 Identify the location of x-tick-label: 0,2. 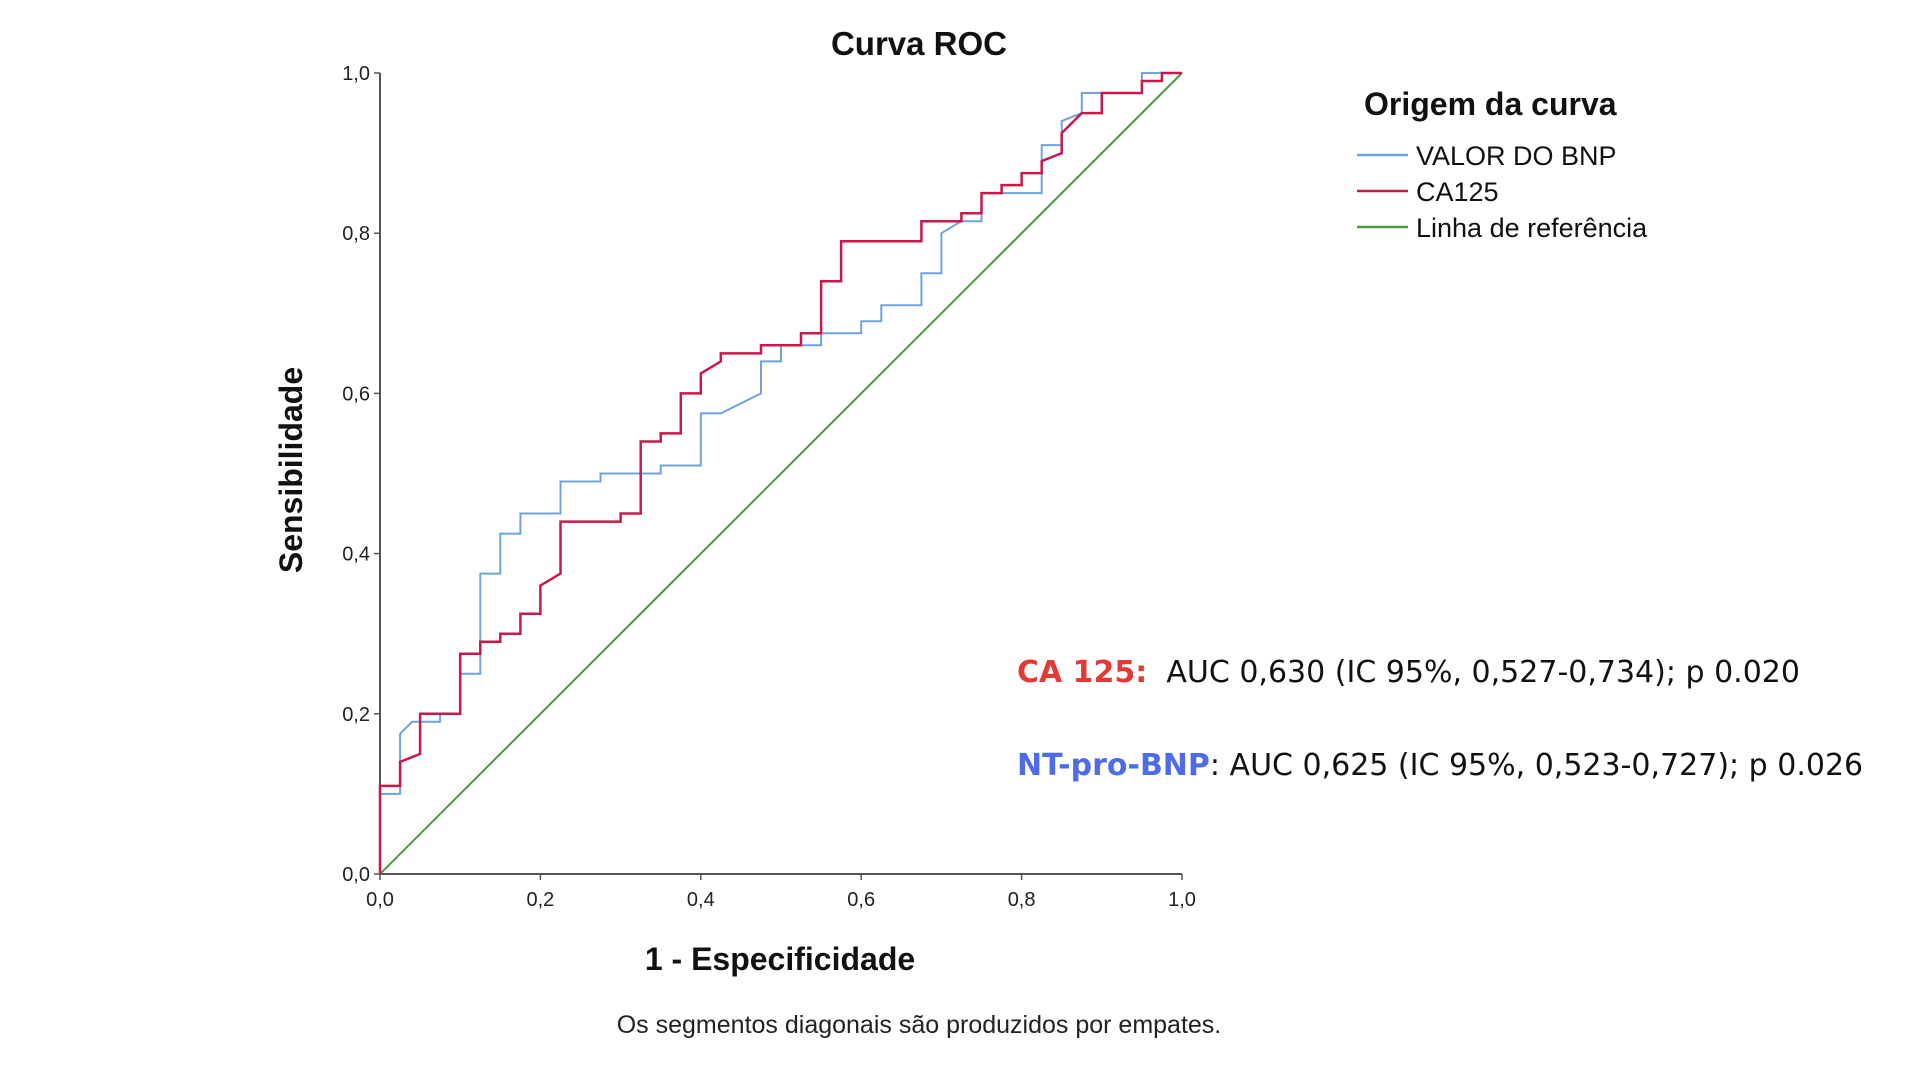
(540, 900).